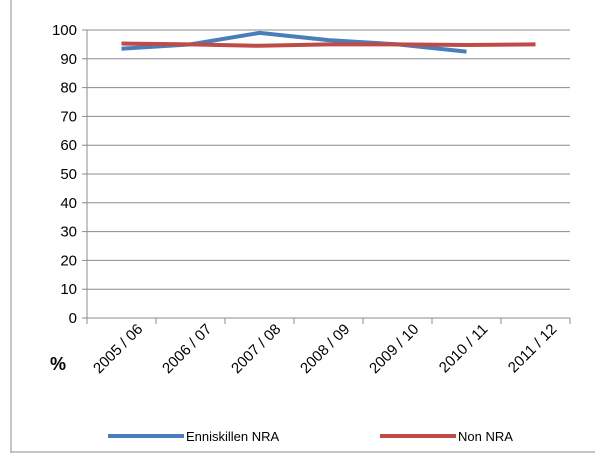 This screenshot has height=458, width=595. I want to click on y-tick-label: 50, so click(68, 174).